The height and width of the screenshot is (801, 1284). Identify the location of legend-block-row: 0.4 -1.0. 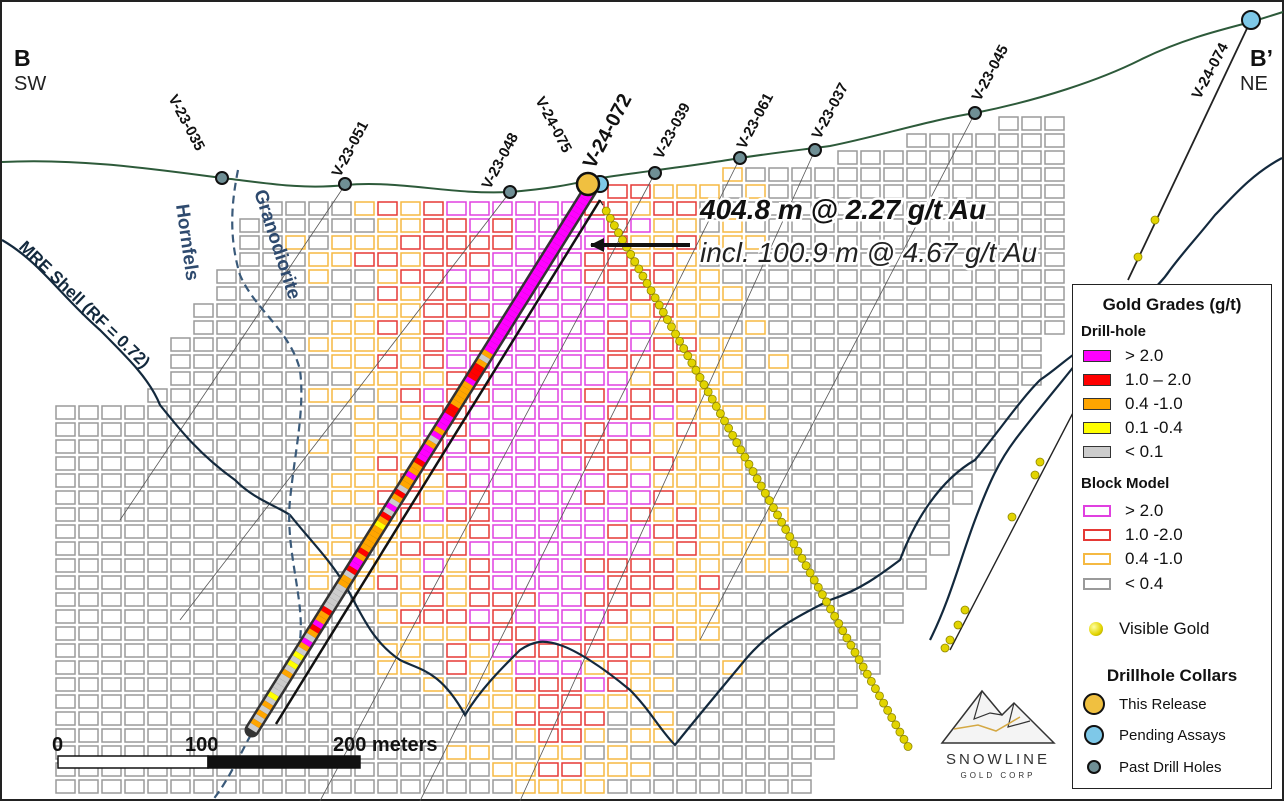
(1133, 559).